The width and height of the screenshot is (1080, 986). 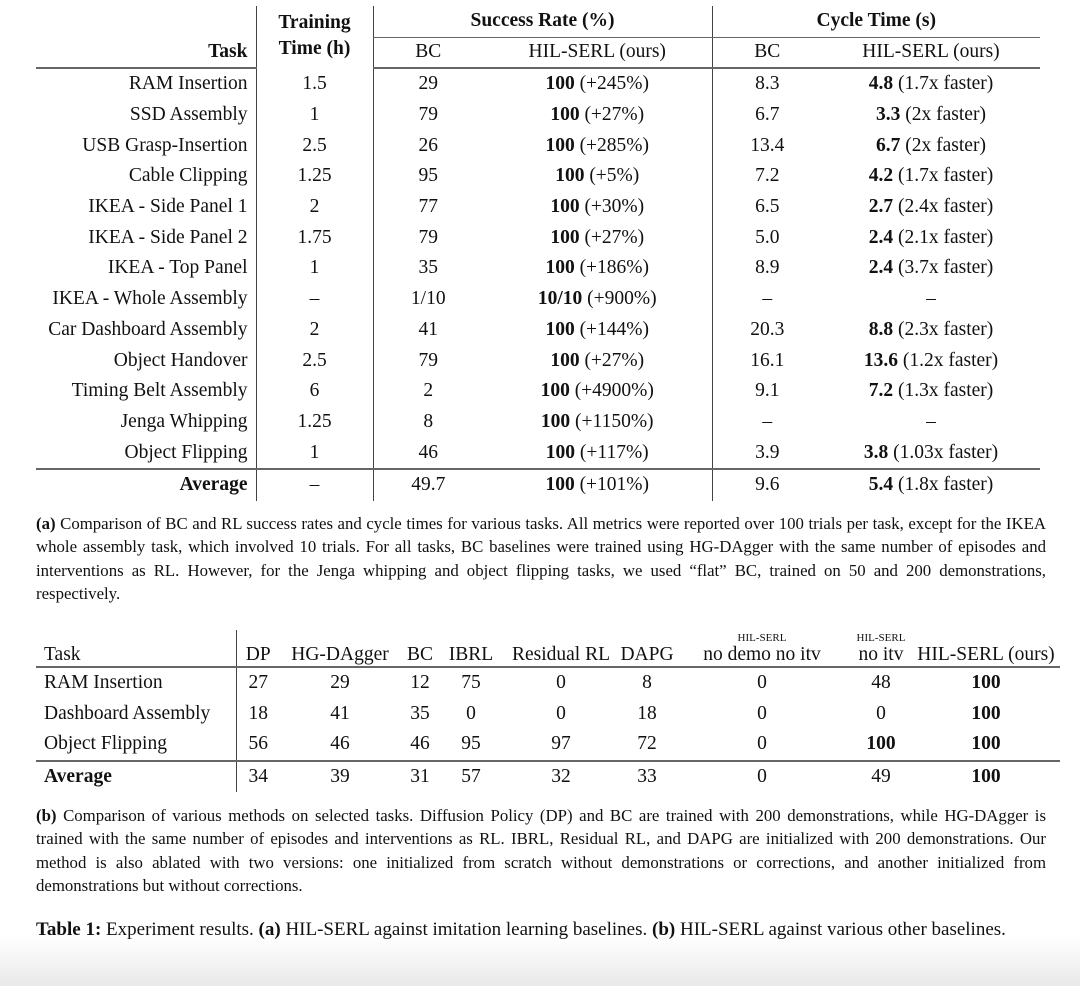 What do you see at coordinates (428, 485) in the screenshot?
I see `bc-success: 49.7` at bounding box center [428, 485].